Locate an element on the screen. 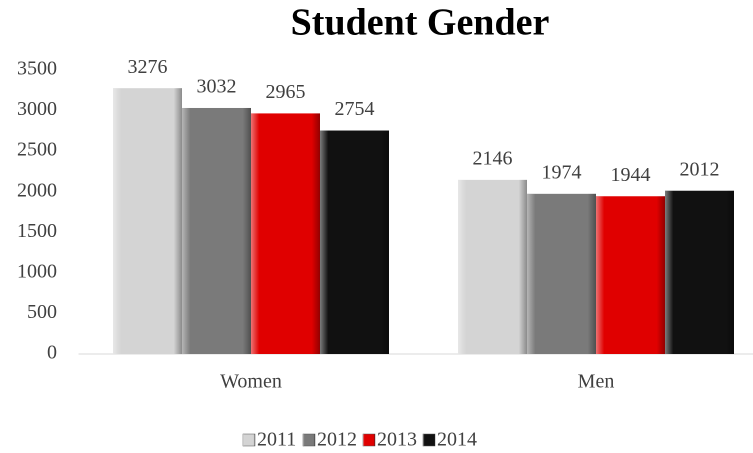 This screenshot has height=453, width=753. y-tick-label: 1500 is located at coordinates (37, 231).